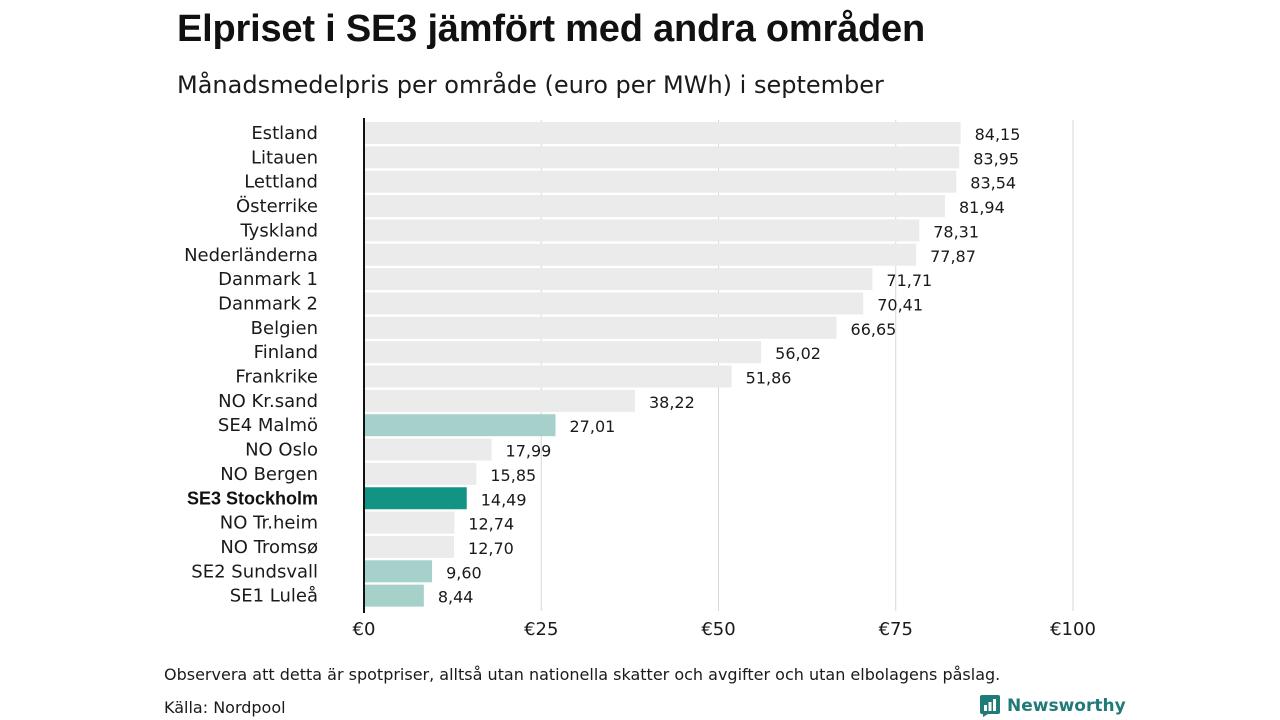 Image resolution: width=1280 pixels, height=720 pixels. Describe the element at coordinates (1073, 629) in the screenshot. I see `x-tick-label: €100` at that location.